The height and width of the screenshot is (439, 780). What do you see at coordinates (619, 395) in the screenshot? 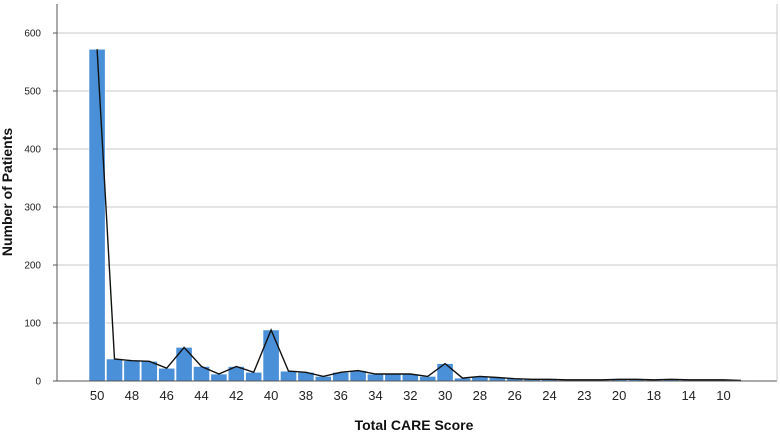
I see `x-tick-label: 20` at bounding box center [619, 395].